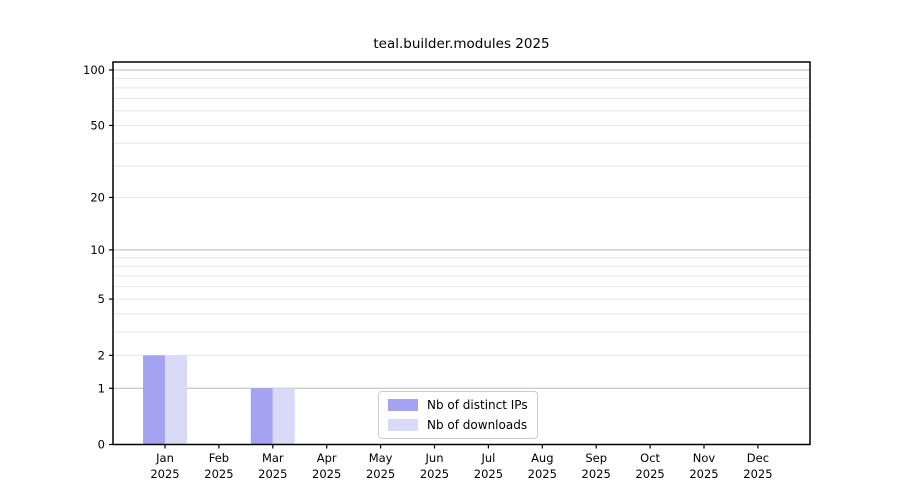 The width and height of the screenshot is (900, 500). Describe the element at coordinates (650, 458) in the screenshot. I see `svg-text: Oct` at that location.